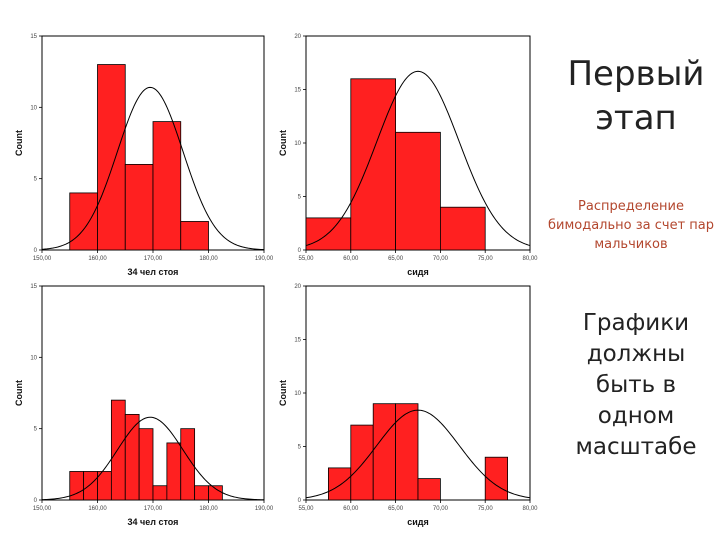 The width and height of the screenshot is (720, 540). Describe the element at coordinates (636, 96) in the screenshot. I see `slide-title: Первый этап` at that location.